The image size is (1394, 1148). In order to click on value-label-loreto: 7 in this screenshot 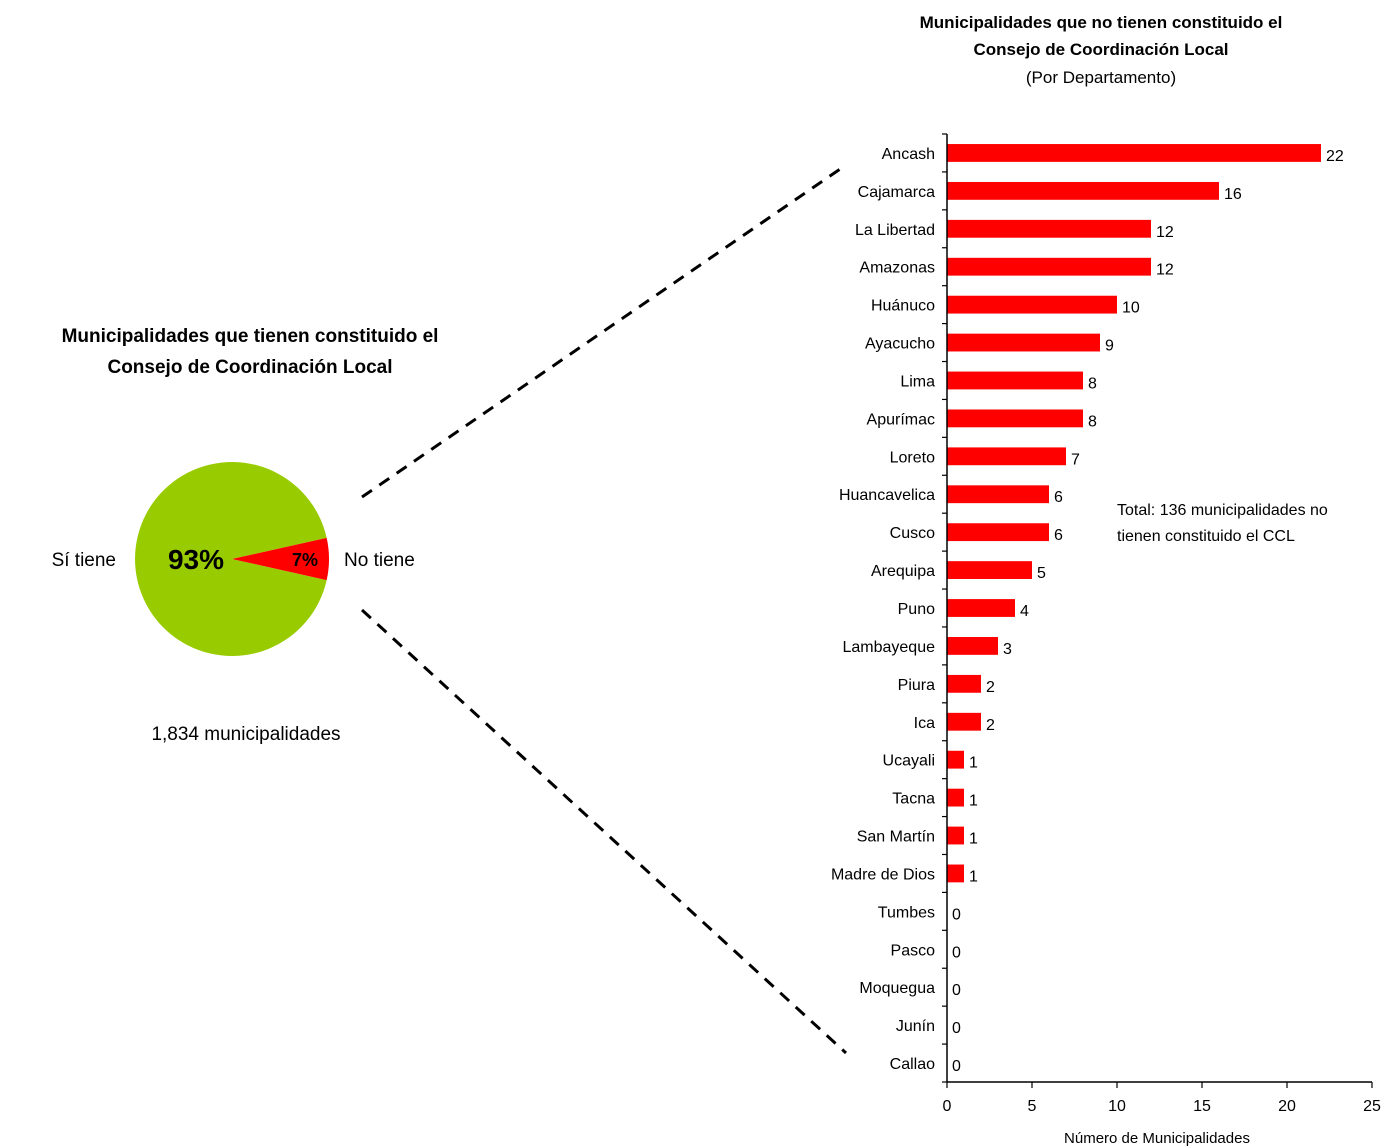, I will do `click(1075, 459)`.